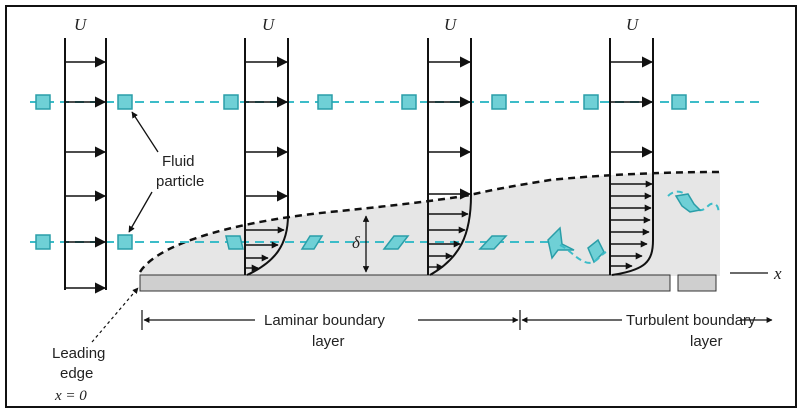  I want to click on laminar-label-line-2: layer, so click(328, 341).